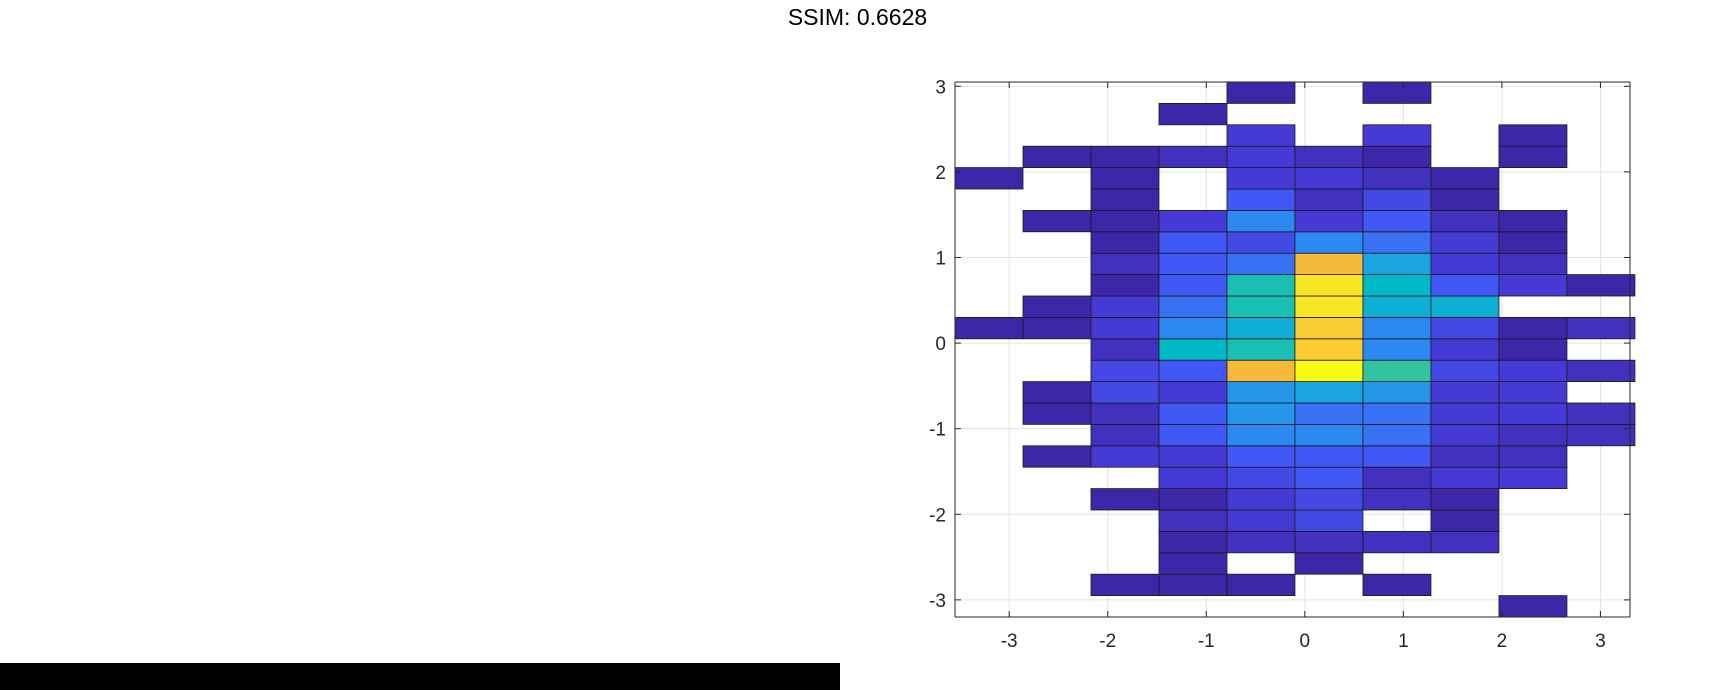  Describe the element at coordinates (940, 344) in the screenshot. I see `y-tick-label: 0` at that location.